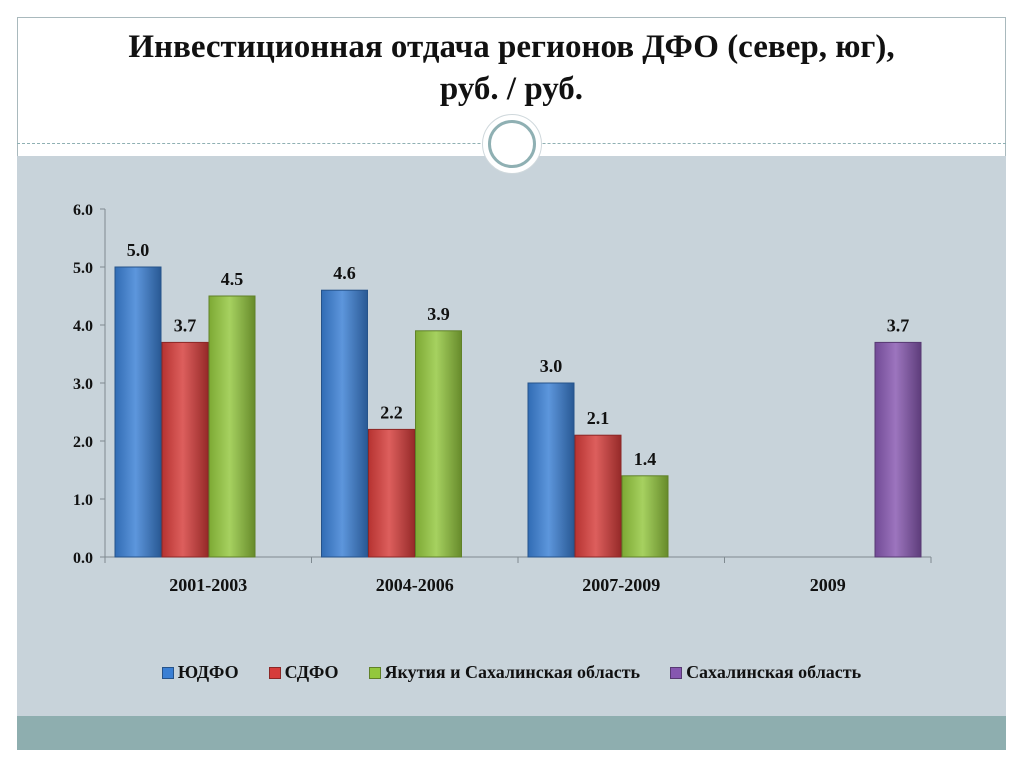 The width and height of the screenshot is (1024, 768). What do you see at coordinates (208, 585) in the screenshot?
I see `x-category-label: 2001-2003` at bounding box center [208, 585].